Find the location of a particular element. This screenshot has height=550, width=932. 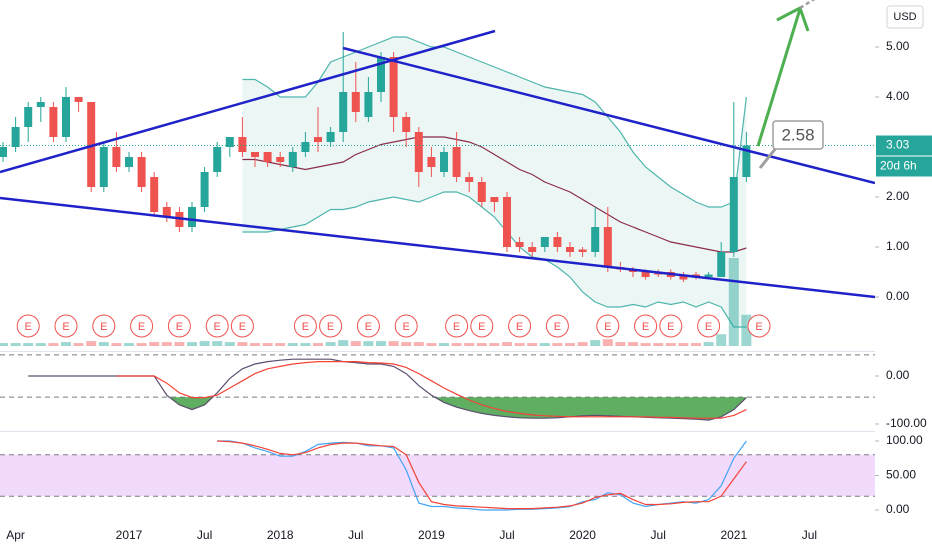

axis-background is located at coordinates (903, 275).